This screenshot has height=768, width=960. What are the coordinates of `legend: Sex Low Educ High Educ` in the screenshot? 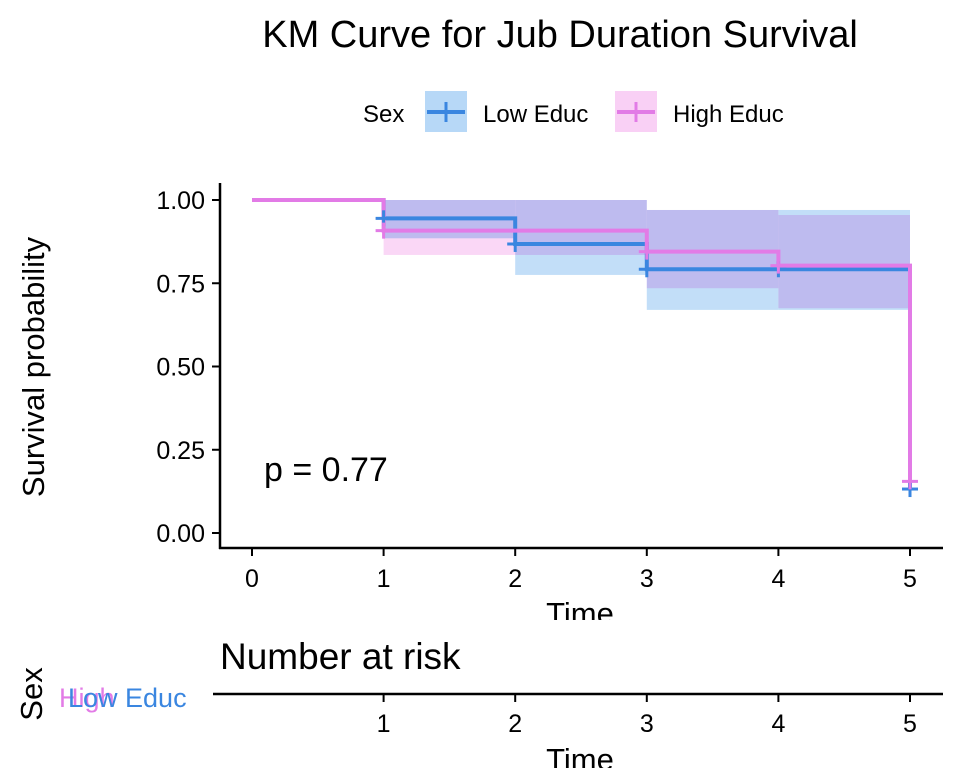 It's located at (573, 111).